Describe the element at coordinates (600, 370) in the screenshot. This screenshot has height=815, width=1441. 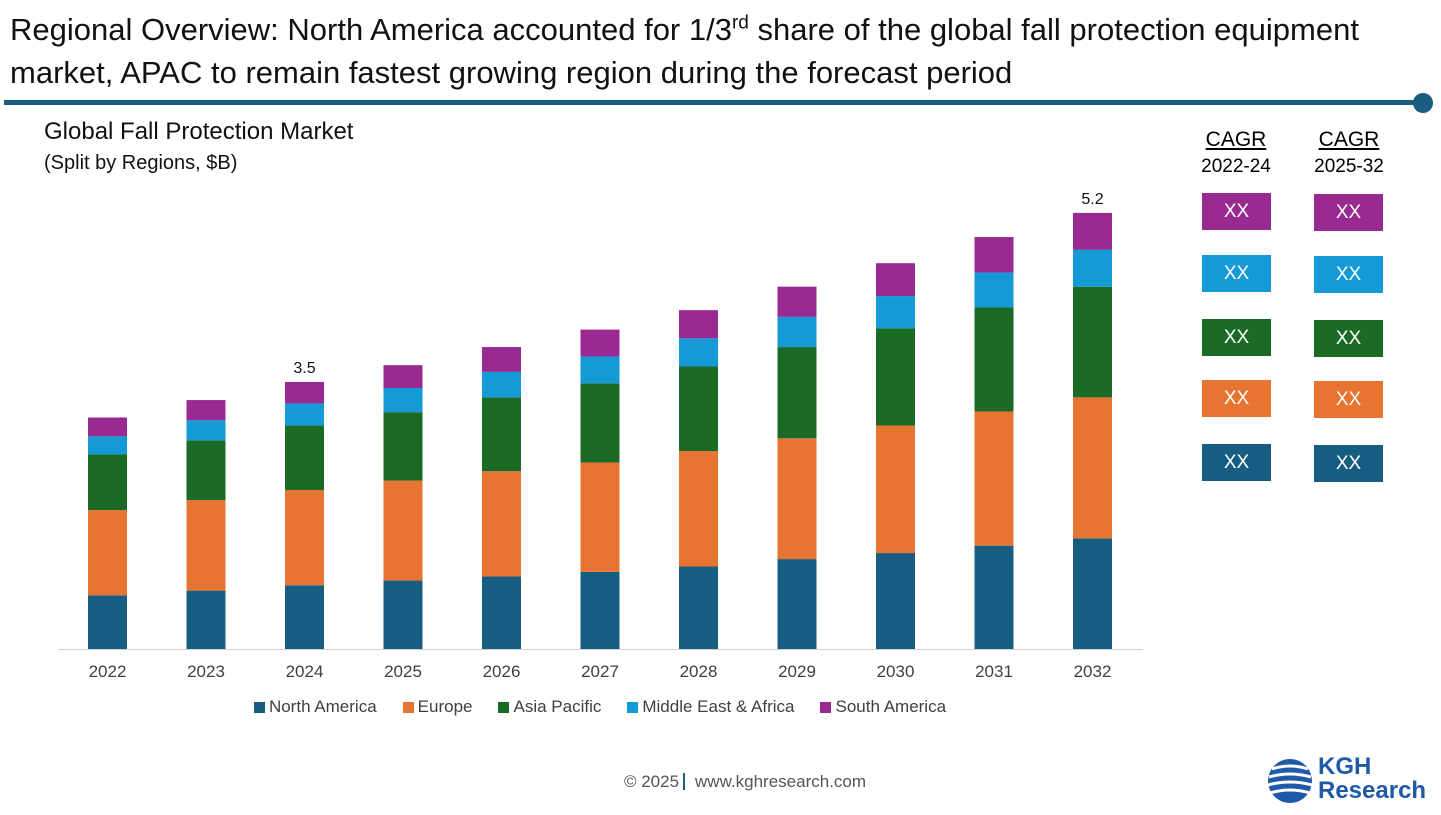
I see `bar-2027-middle-east-africa` at that location.